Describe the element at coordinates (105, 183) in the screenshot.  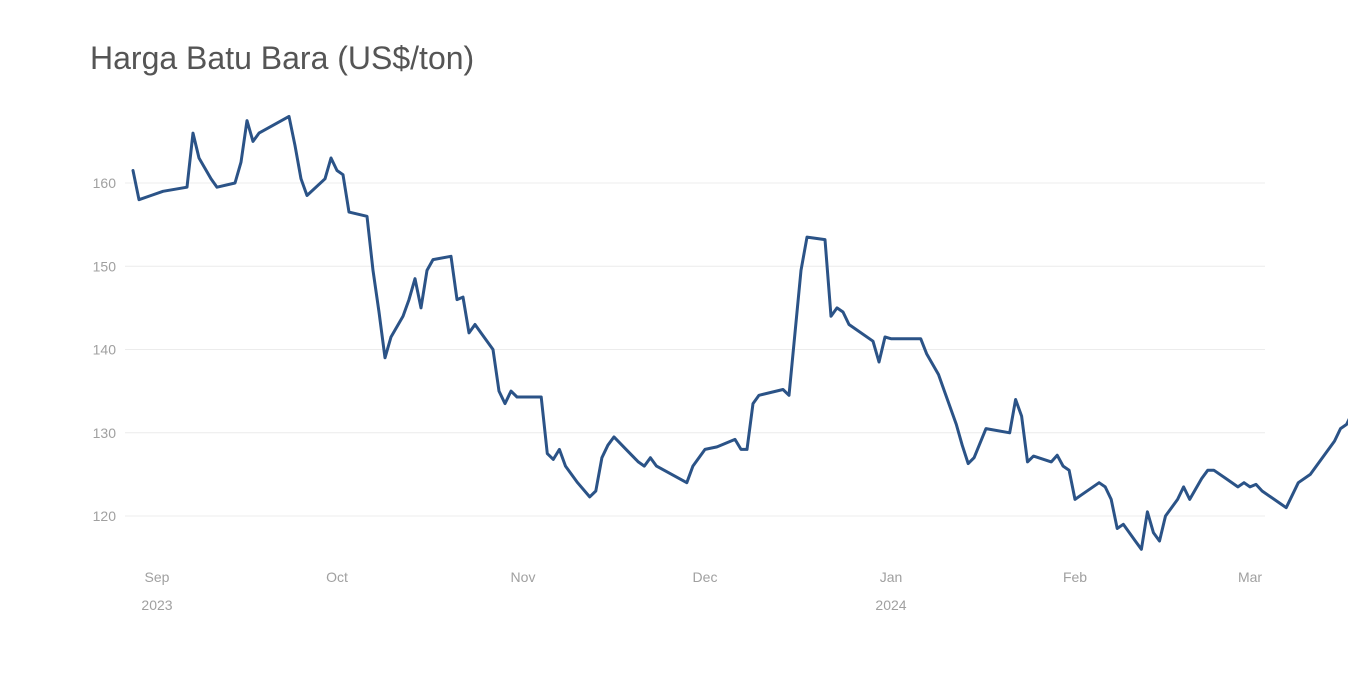
I see `y-tick-label: 160` at that location.